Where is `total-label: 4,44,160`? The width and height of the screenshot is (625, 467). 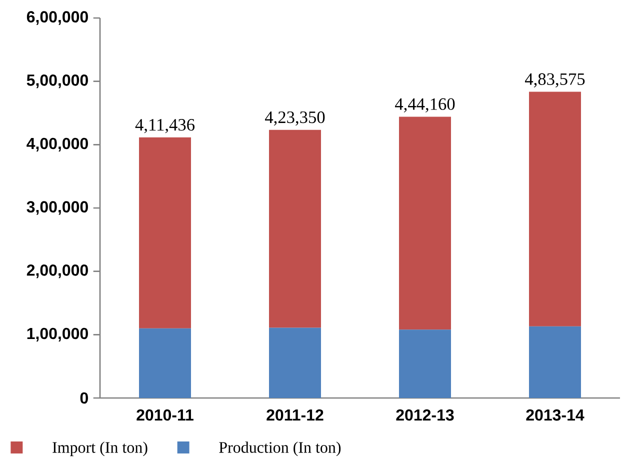 total-label: 4,44,160 is located at coordinates (425, 105).